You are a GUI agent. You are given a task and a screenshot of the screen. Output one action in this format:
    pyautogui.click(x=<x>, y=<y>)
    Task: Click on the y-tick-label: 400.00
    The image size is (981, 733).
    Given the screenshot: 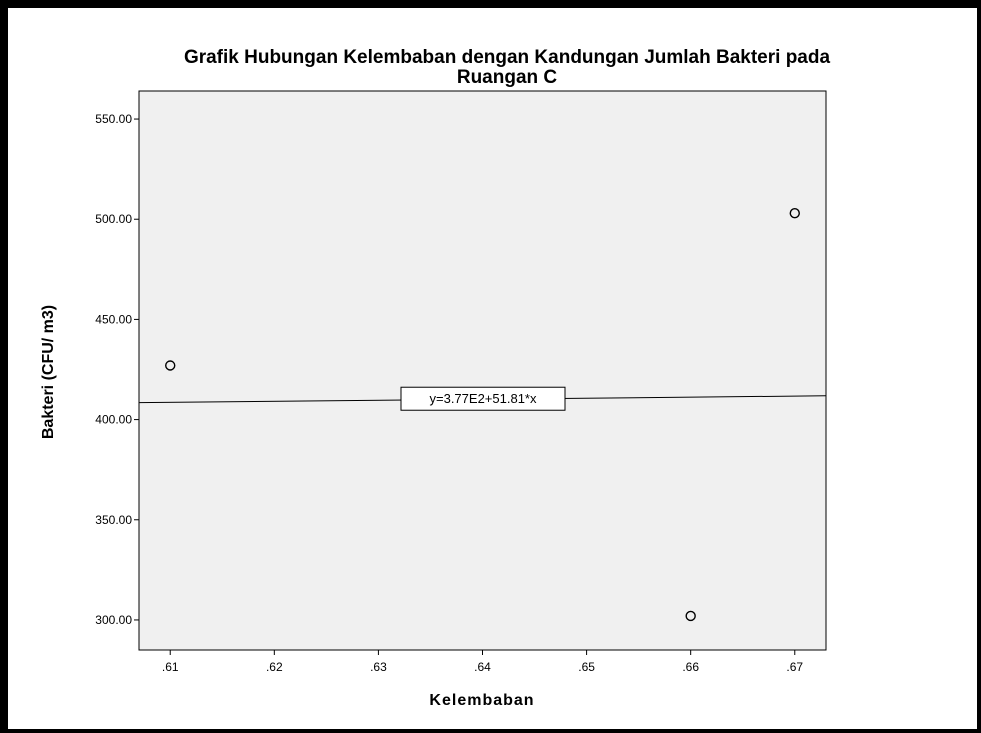 What is the action you would take?
    pyautogui.click(x=113, y=420)
    